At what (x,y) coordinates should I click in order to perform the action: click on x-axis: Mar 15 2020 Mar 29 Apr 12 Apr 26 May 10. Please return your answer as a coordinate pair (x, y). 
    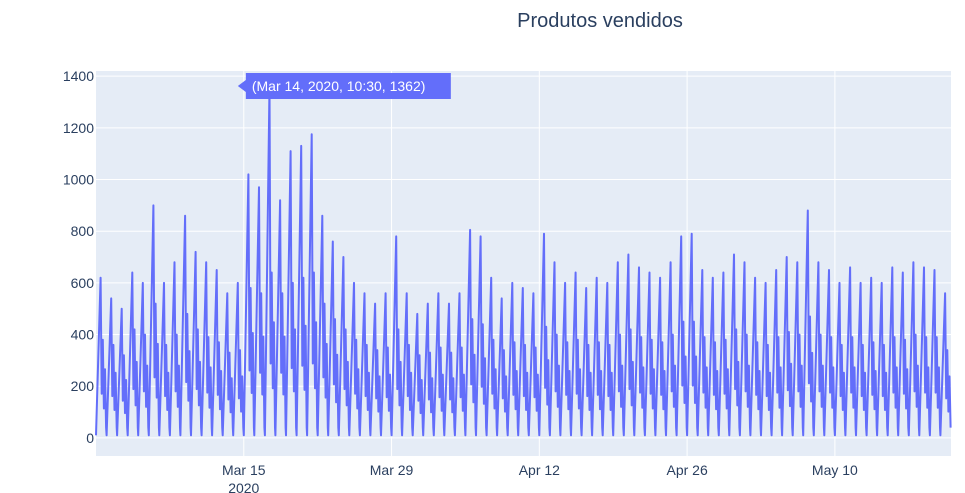
    Looking at the image, I should click on (540, 477).